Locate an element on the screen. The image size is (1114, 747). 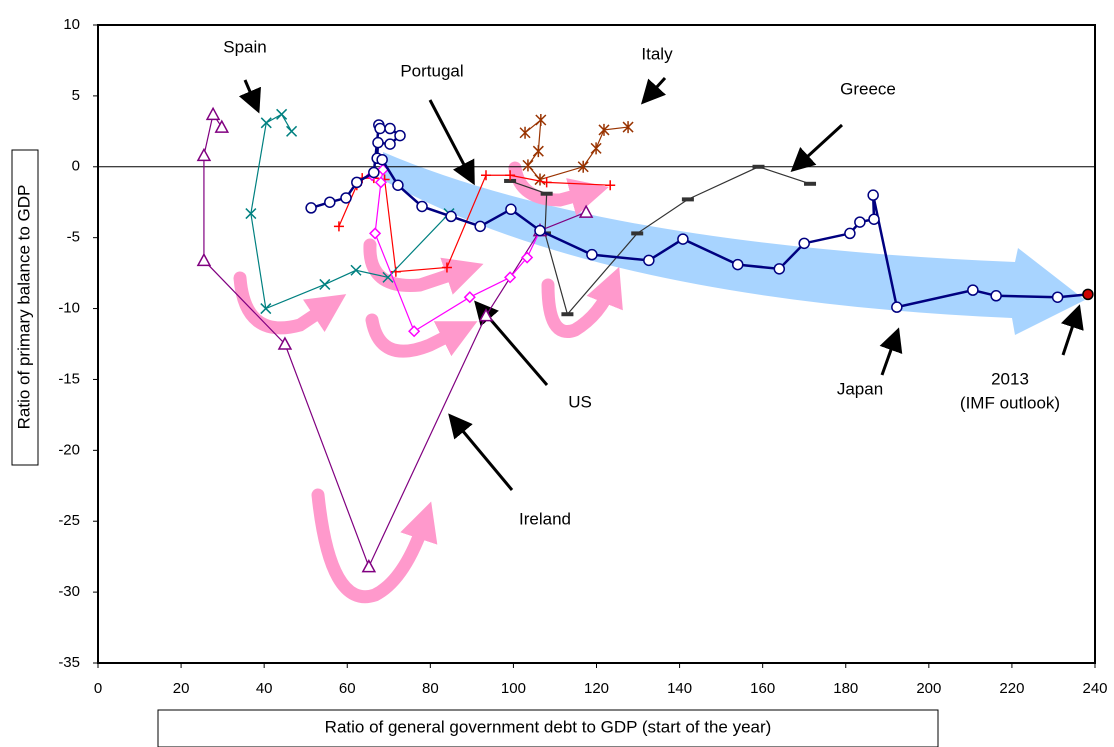
x-tick-label: 20 is located at coordinates (181, 688).